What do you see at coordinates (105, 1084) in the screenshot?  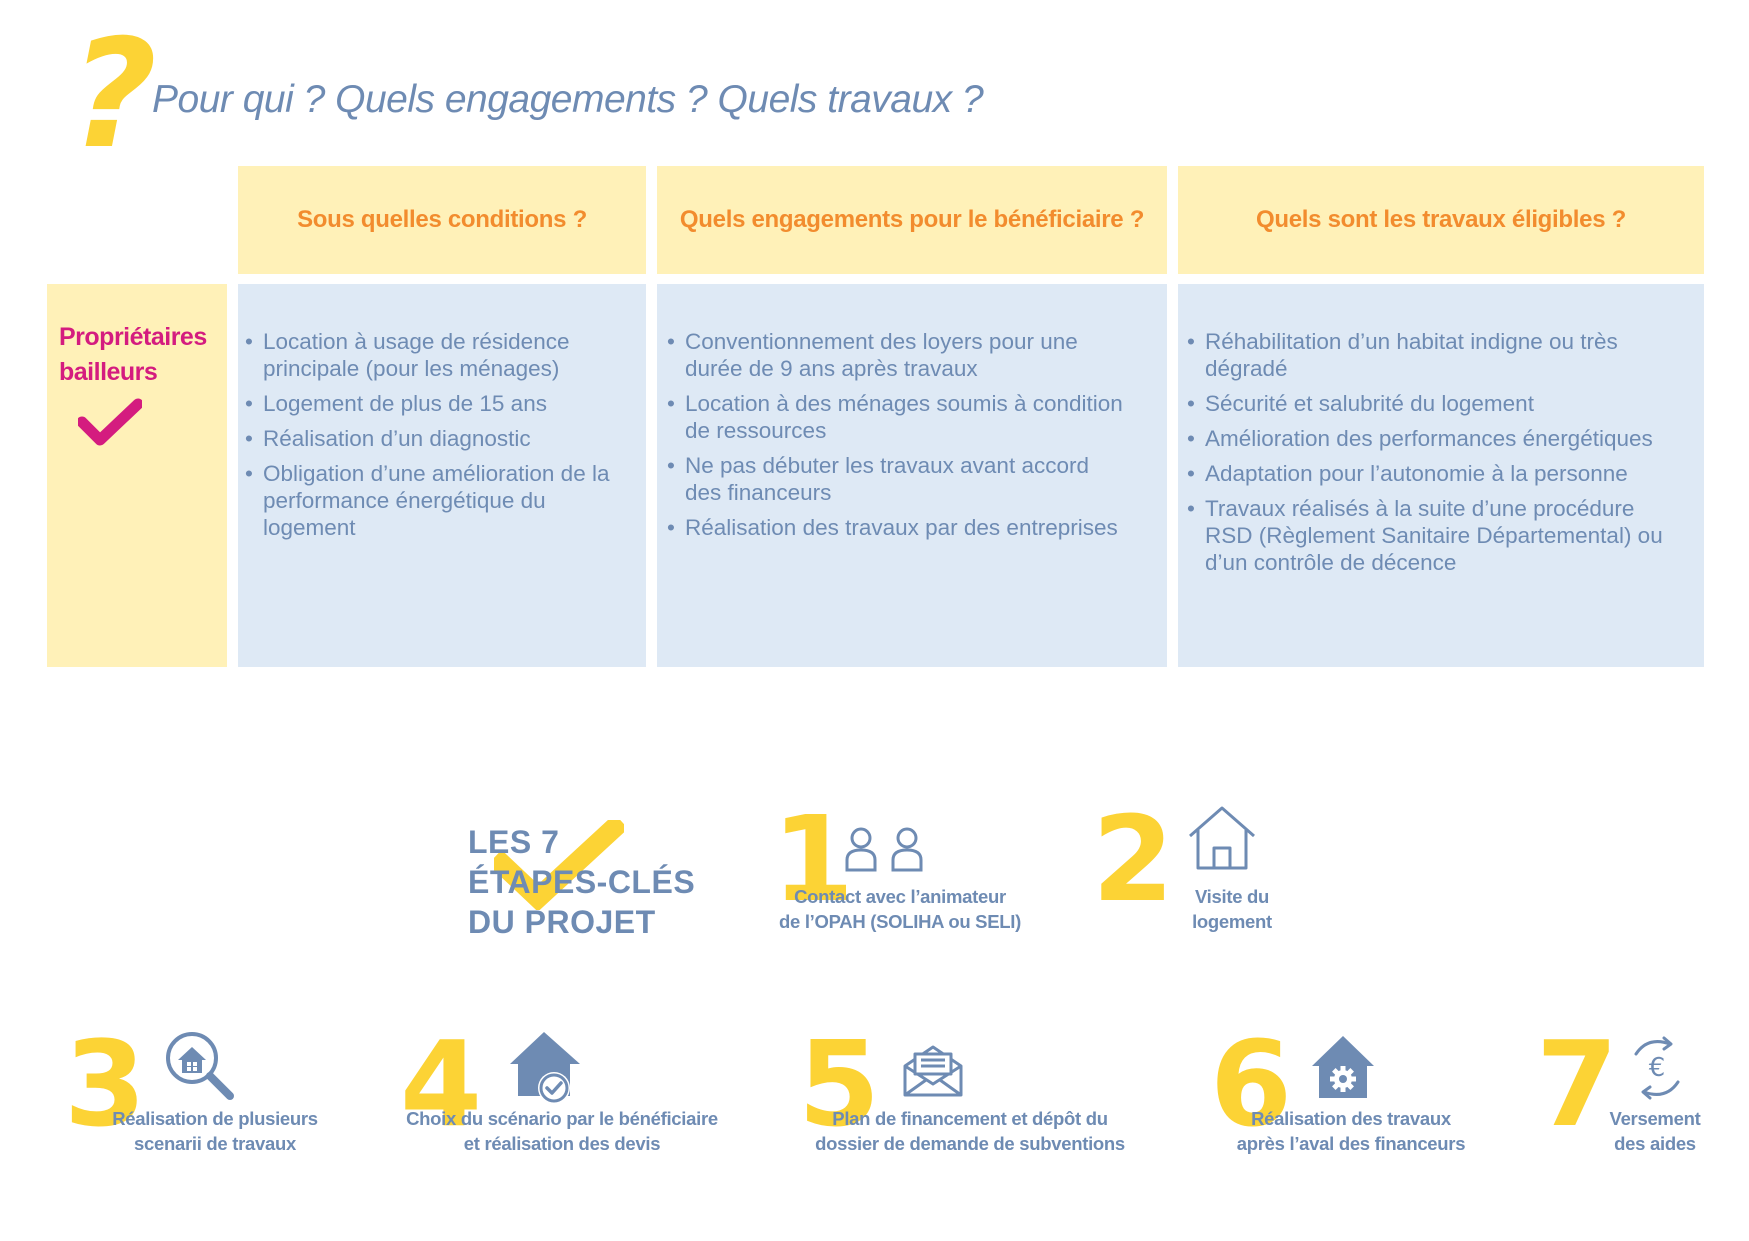 I see `step-3-number: 3` at bounding box center [105, 1084].